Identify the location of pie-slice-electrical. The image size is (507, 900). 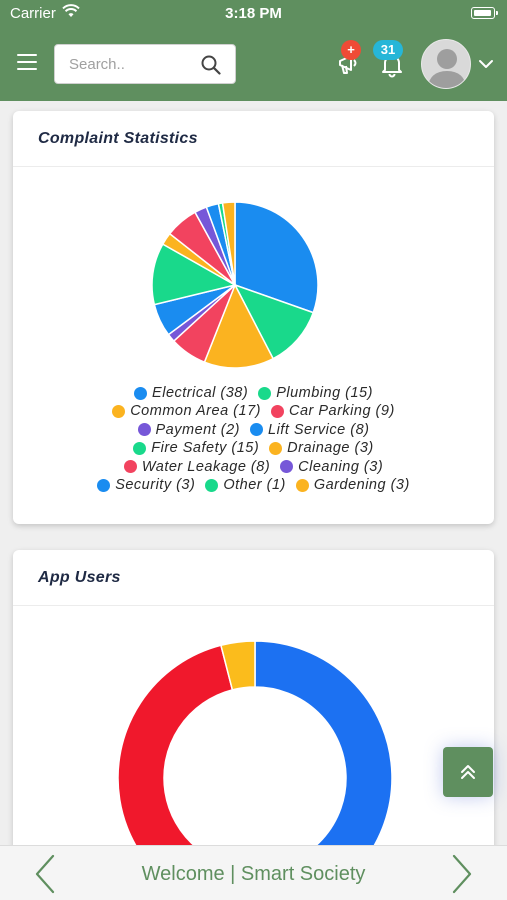
(276, 257).